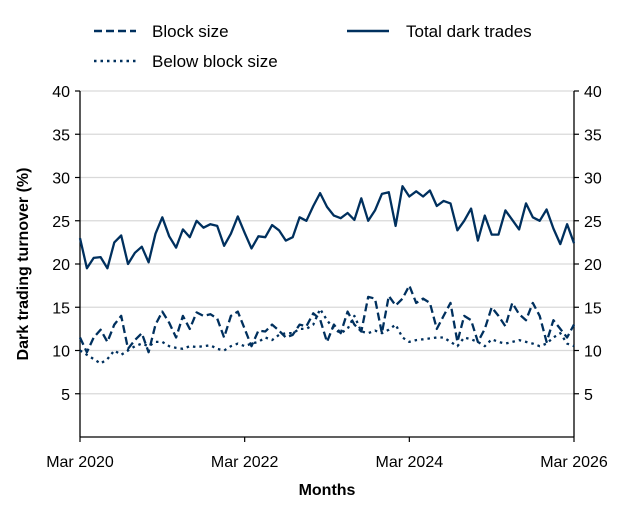 The height and width of the screenshot is (518, 633). I want to click on y-tick-label-right: 5, so click(588, 395).